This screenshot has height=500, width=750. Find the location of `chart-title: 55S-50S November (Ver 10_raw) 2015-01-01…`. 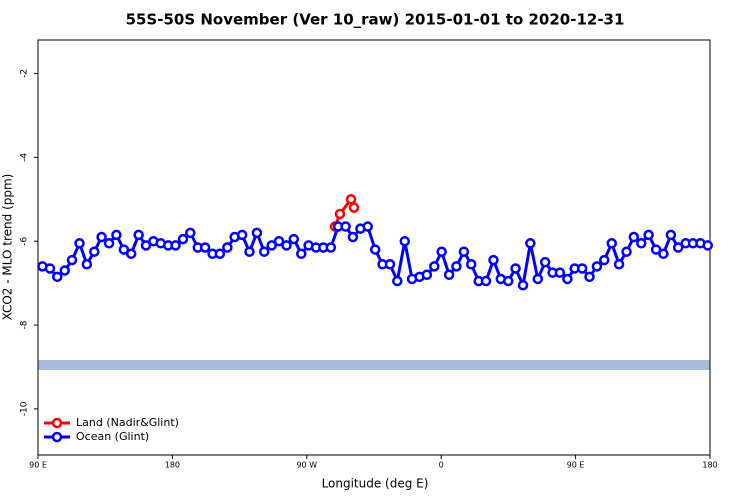

chart-title: 55S-50S November (Ver 10_raw) 2015-01-01… is located at coordinates (375, 20).